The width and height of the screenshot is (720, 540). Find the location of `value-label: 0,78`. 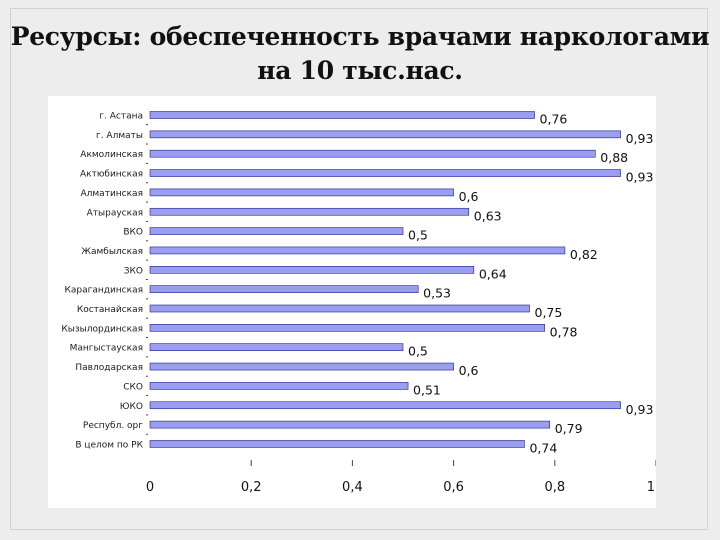

value-label: 0,78 is located at coordinates (564, 331).